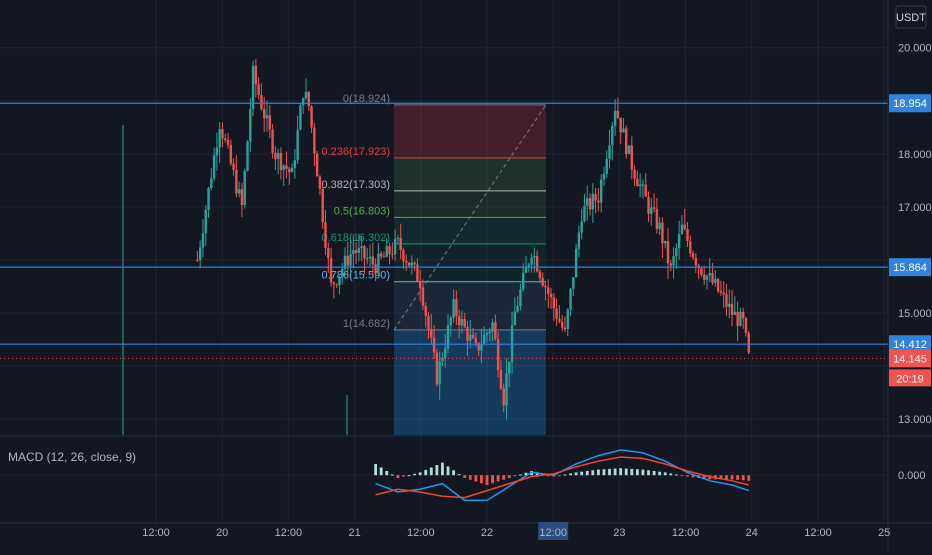 The image size is (932, 555). I want to click on fib-zone, so click(470, 204).